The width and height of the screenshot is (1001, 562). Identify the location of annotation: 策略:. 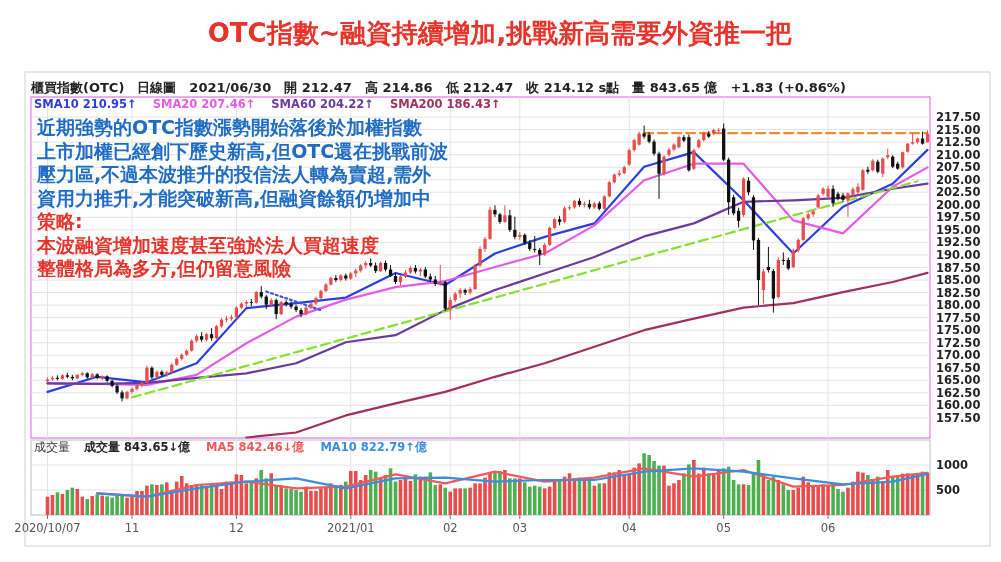
(59, 221).